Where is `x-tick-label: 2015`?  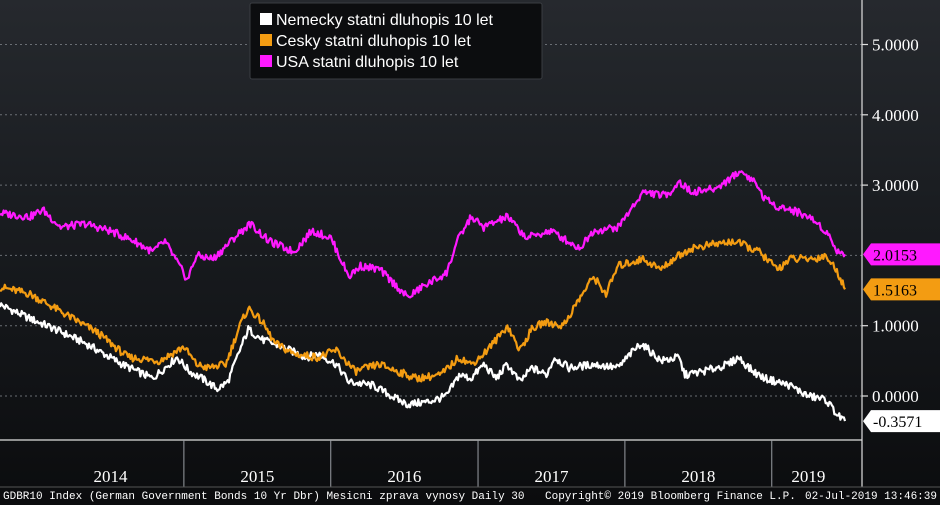 x-tick-label: 2015 is located at coordinates (257, 476).